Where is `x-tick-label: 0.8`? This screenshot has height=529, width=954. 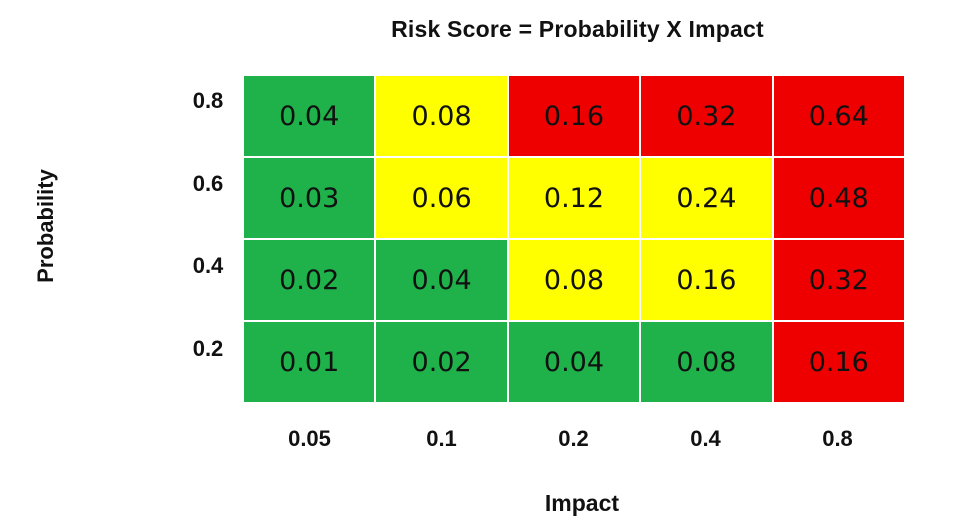 x-tick-label: 0.8 is located at coordinates (837, 438).